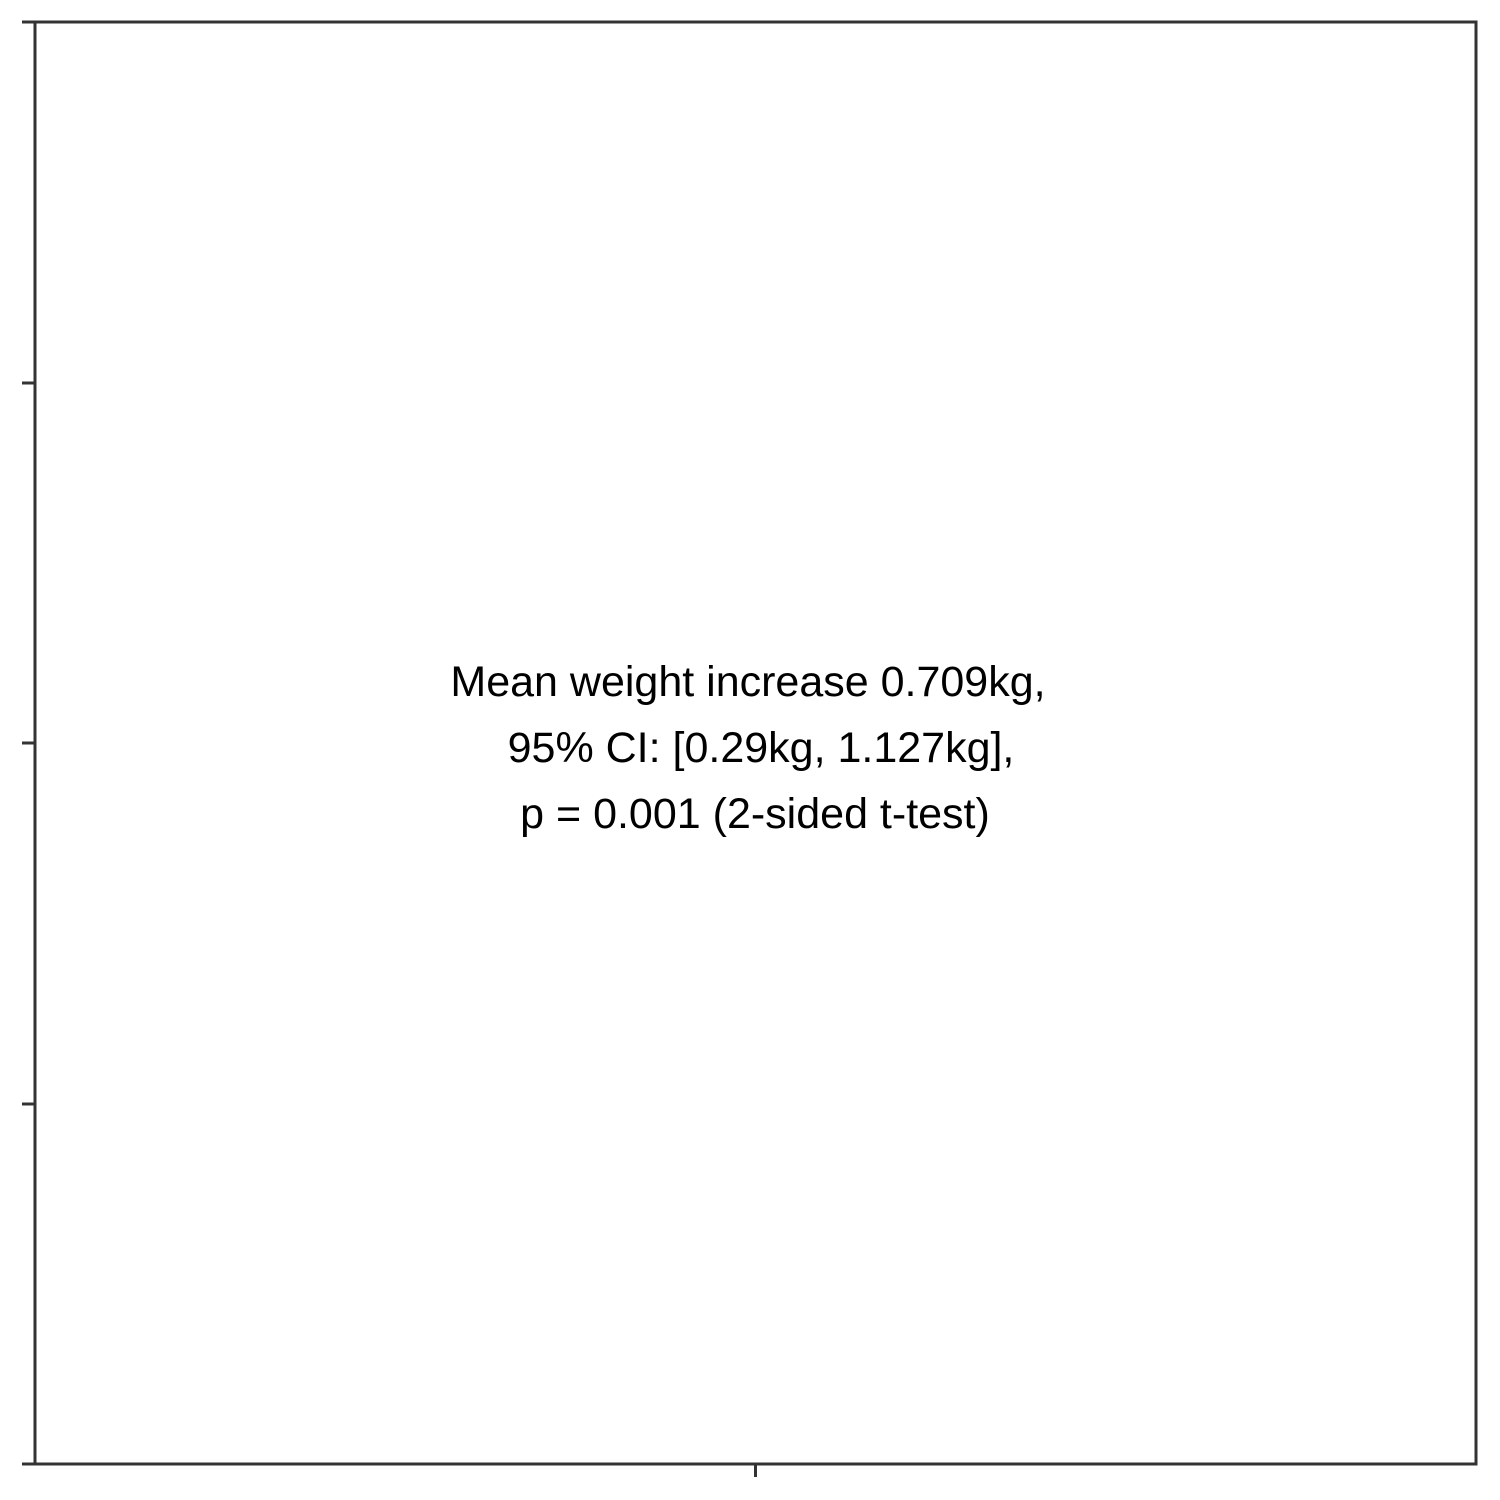  Describe the element at coordinates (755, 814) in the screenshot. I see `annotation-line-3: p = 0.001 (2-sided t-test)` at that location.